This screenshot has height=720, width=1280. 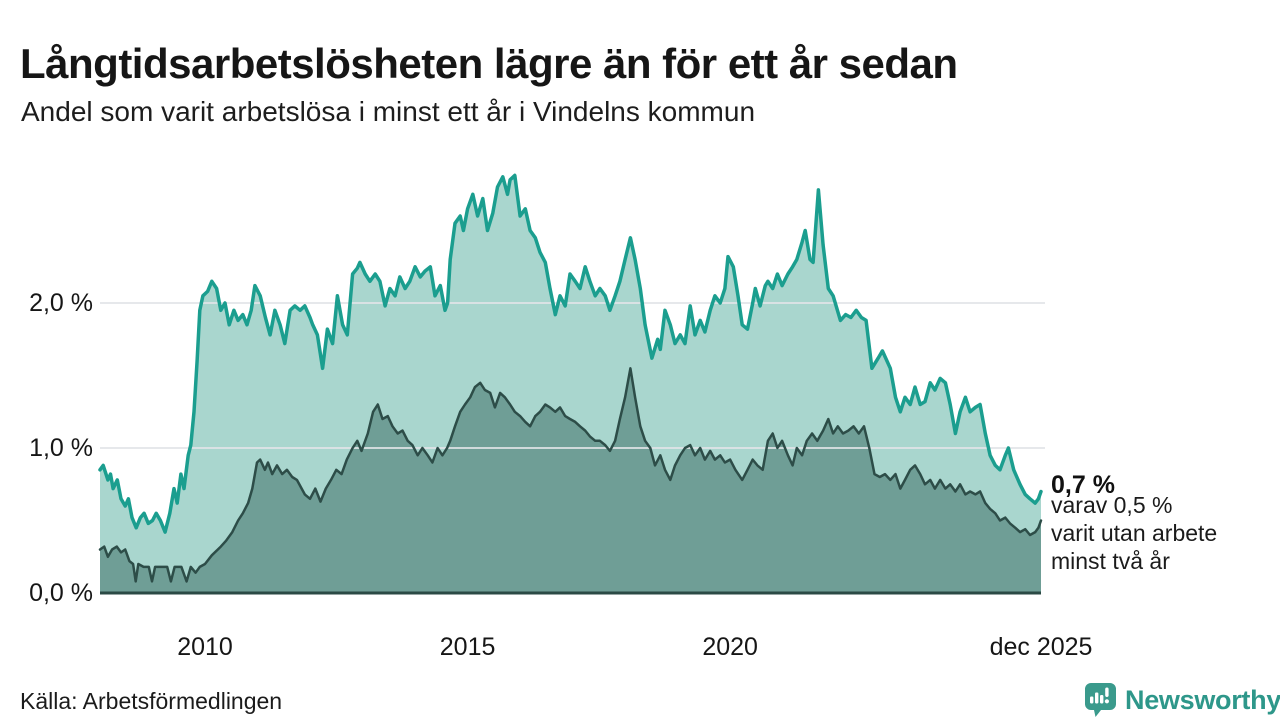 I want to click on annotation-line: varav 0,5 %, so click(x=1112, y=505).